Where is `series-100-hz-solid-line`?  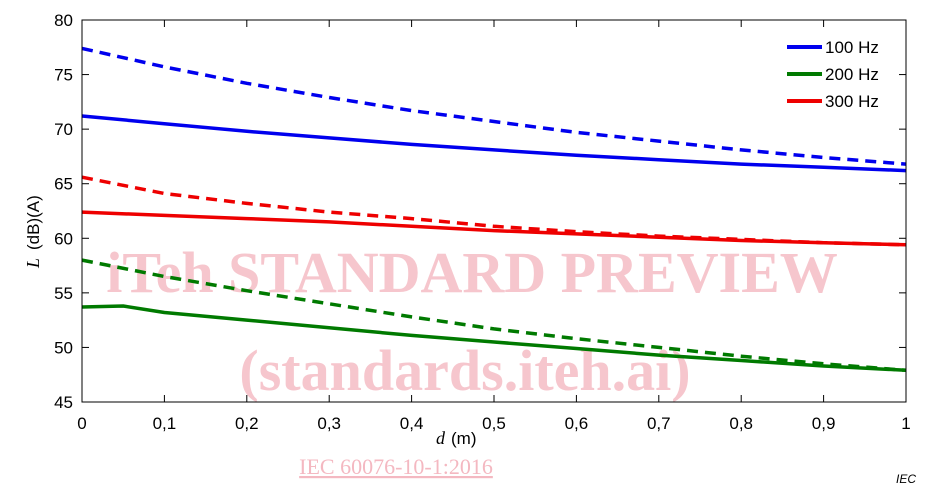 series-100-hz-solid-line is located at coordinates (494, 143).